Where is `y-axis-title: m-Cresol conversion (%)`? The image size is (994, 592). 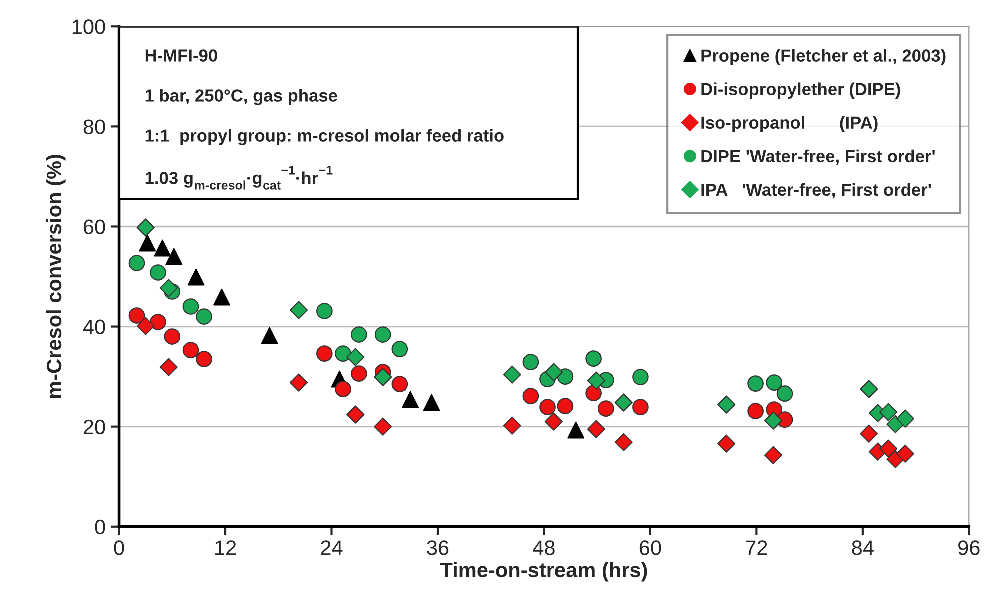 y-axis-title: m-Cresol conversion (%) is located at coordinates (56, 276).